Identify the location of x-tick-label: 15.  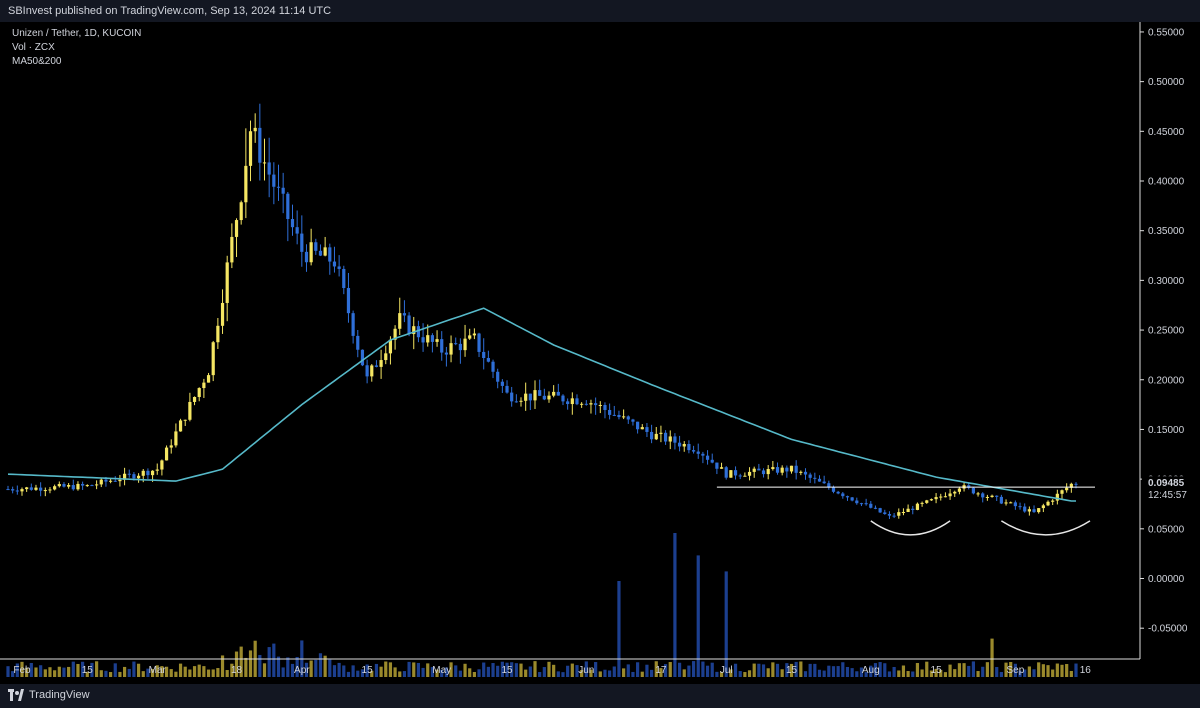
(507, 670).